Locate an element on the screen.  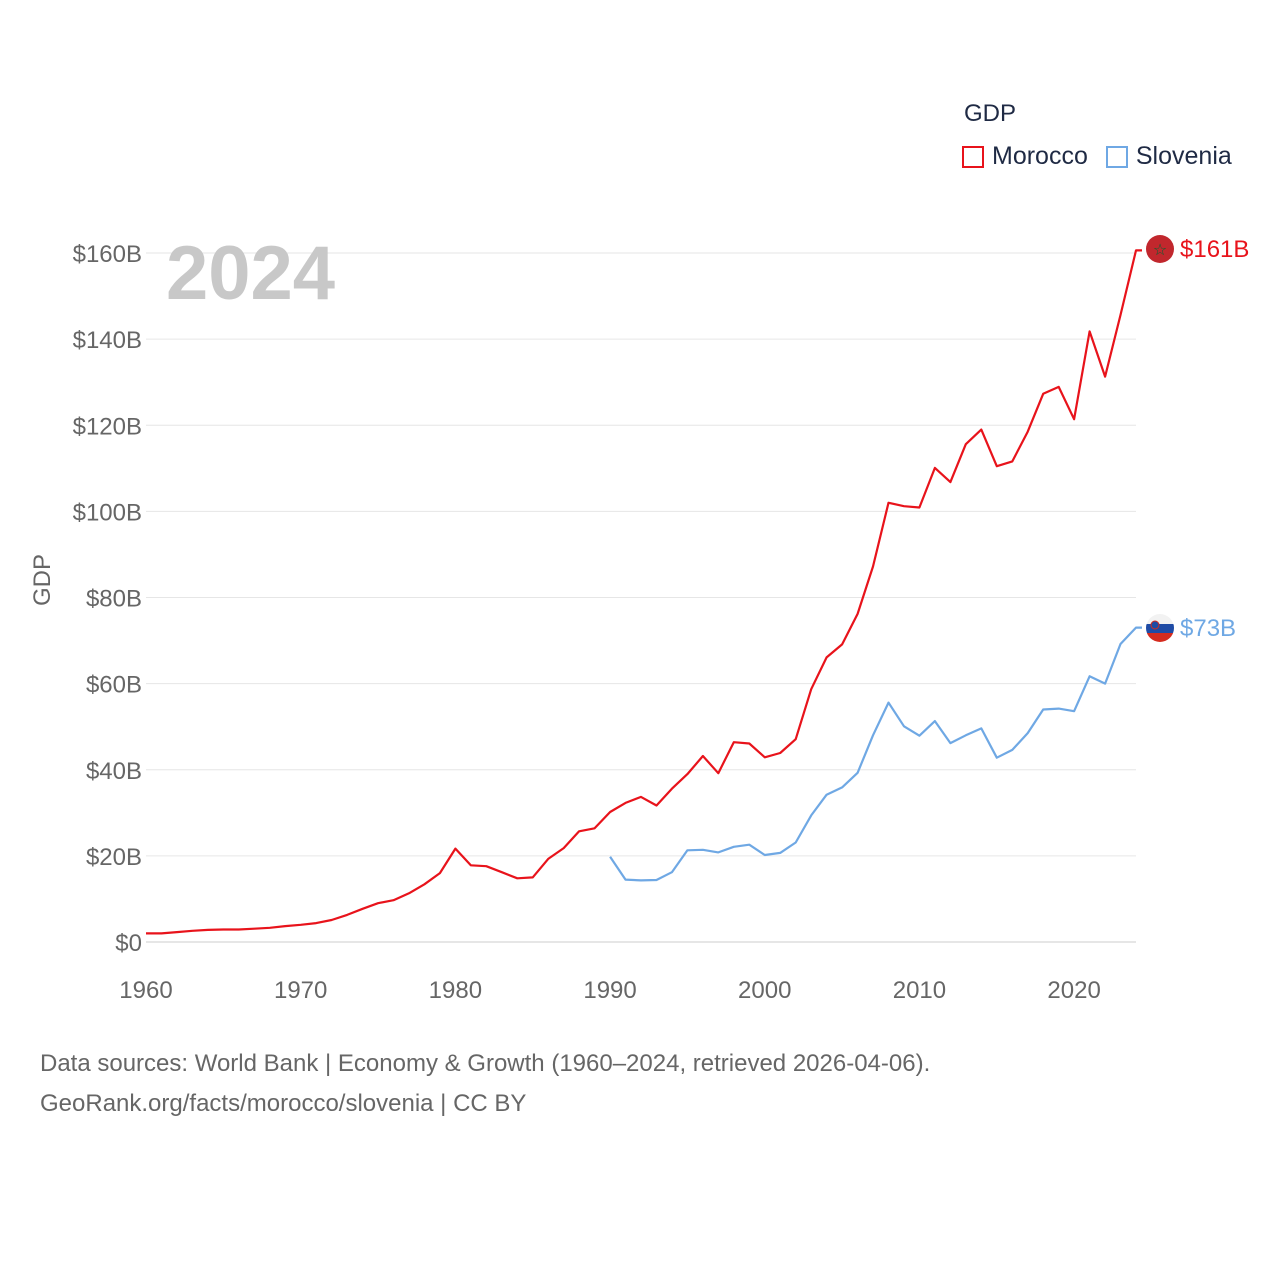
y-tick-label: $100B is located at coordinates (107, 512).